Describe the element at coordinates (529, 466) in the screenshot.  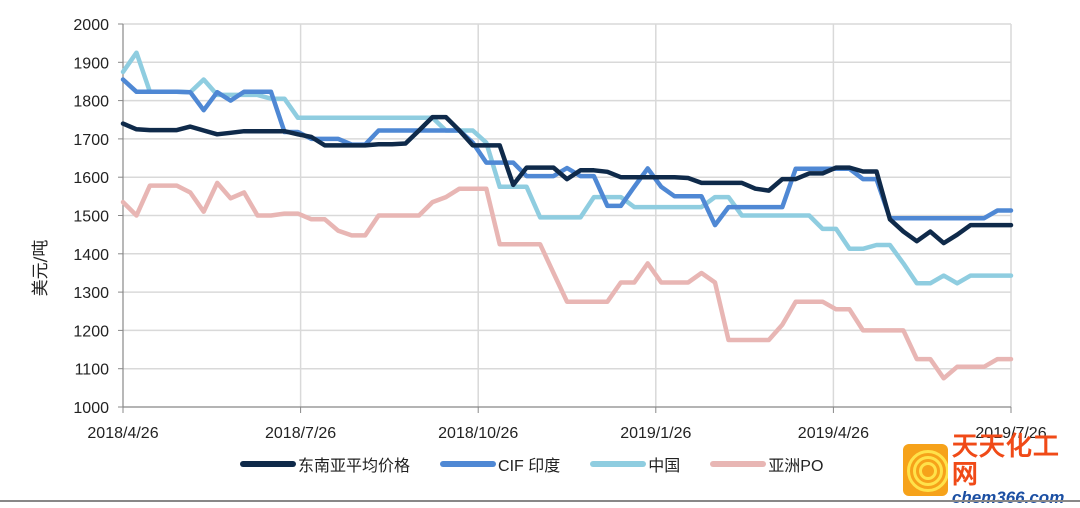
I see `legend-label: CIF 印度` at that location.